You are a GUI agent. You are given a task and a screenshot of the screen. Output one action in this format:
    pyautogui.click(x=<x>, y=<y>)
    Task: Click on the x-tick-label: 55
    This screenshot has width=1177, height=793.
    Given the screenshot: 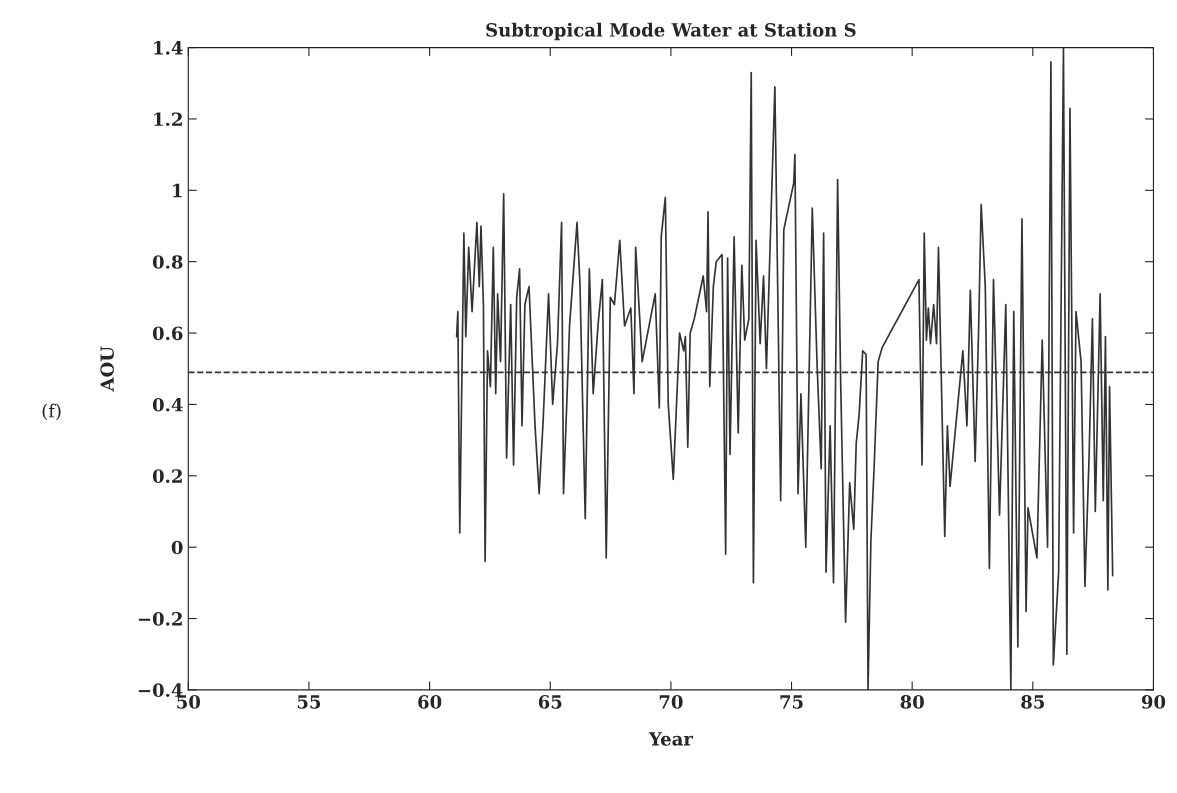 What is the action you would take?
    pyautogui.click(x=309, y=702)
    